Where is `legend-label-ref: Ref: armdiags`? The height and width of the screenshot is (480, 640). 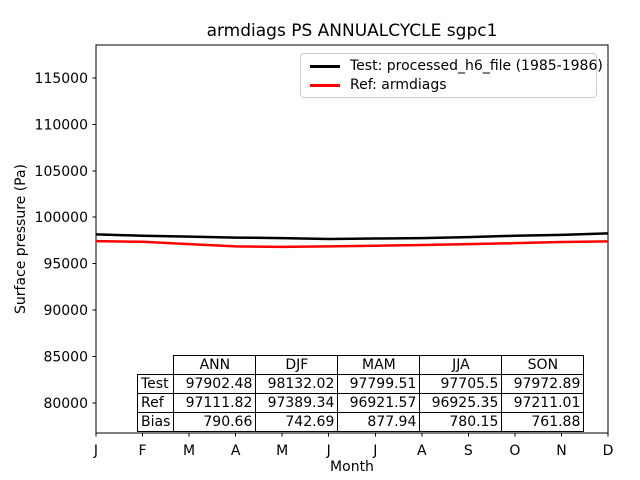
legend-label-ref: Ref: armdiags is located at coordinates (398, 85).